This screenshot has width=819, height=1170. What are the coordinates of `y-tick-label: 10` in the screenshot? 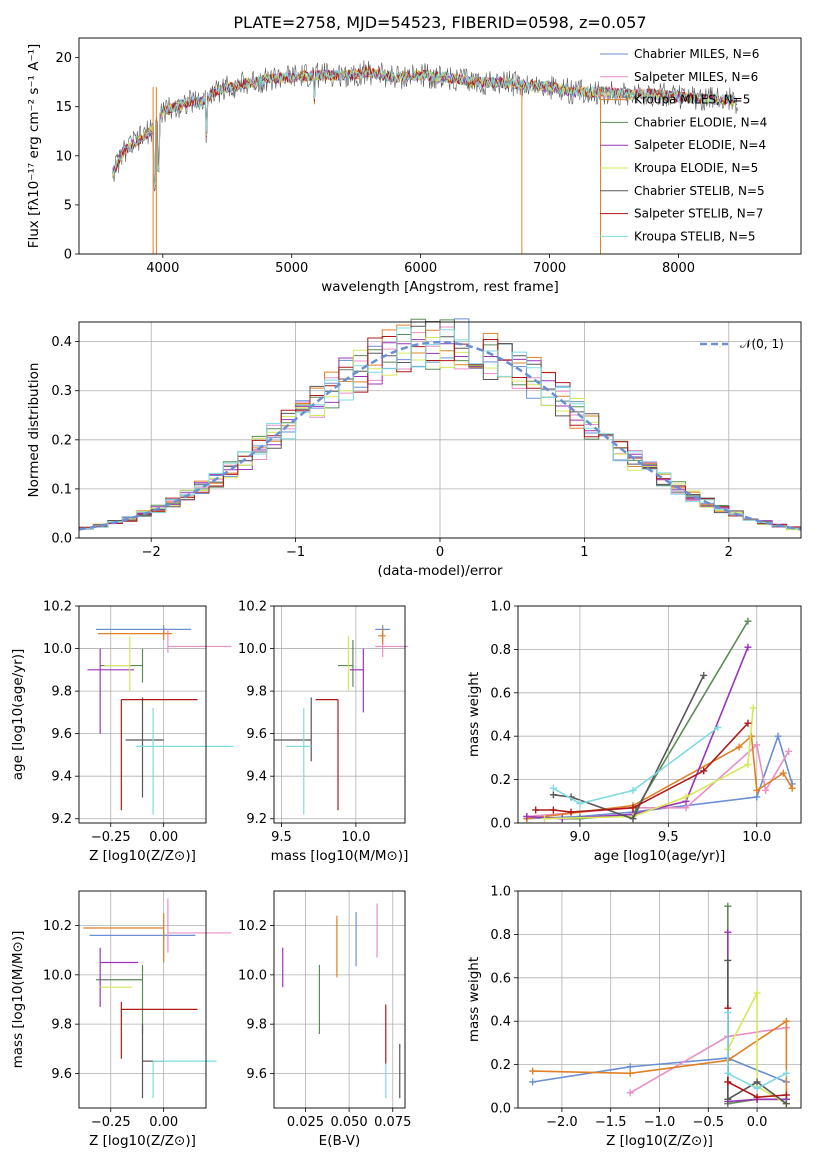 It's located at (63, 156).